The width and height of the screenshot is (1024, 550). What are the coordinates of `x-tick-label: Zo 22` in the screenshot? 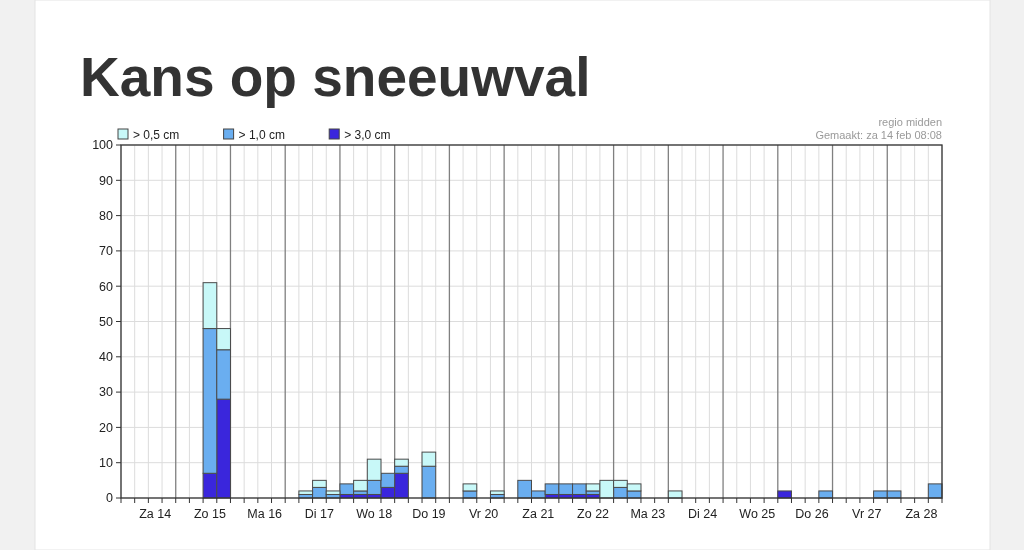 It's located at (593, 514).